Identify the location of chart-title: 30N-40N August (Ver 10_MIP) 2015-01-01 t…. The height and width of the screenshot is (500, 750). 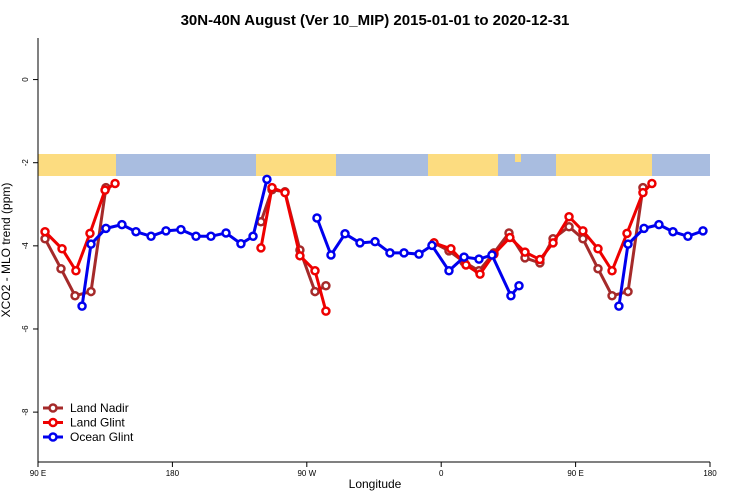
(375, 20).